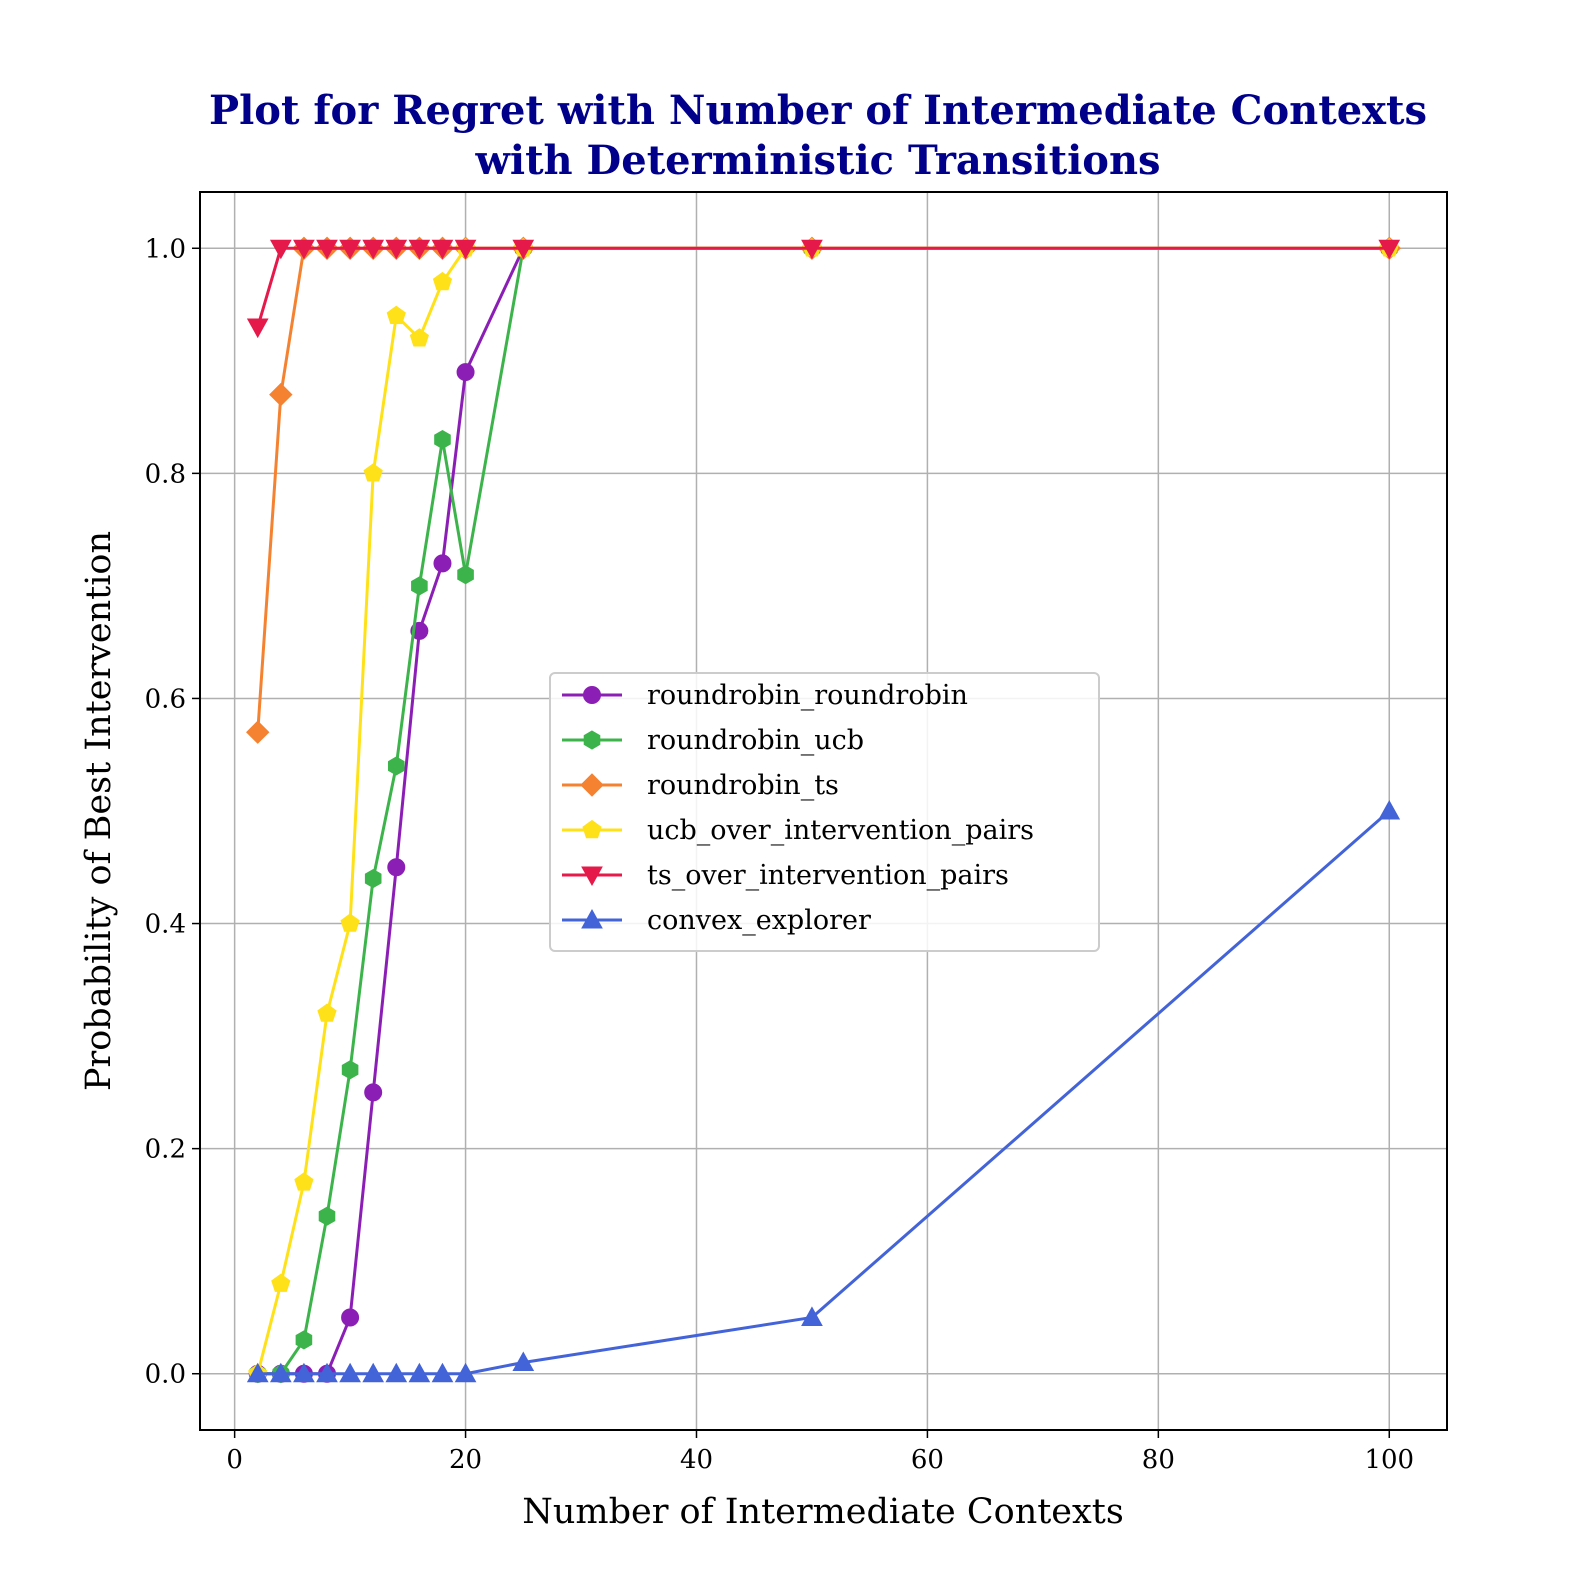 The image size is (1592, 1592). Describe the element at coordinates (165, 1375) in the screenshot. I see `y-tick-label: 0.0` at that location.